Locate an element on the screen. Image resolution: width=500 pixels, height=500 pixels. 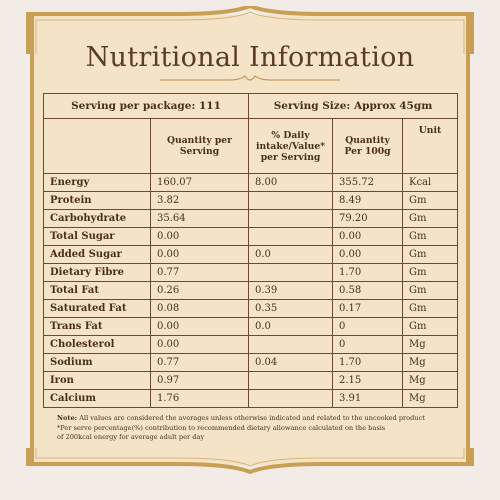
quantity-per-serving: 1.76 is located at coordinates (199, 398).